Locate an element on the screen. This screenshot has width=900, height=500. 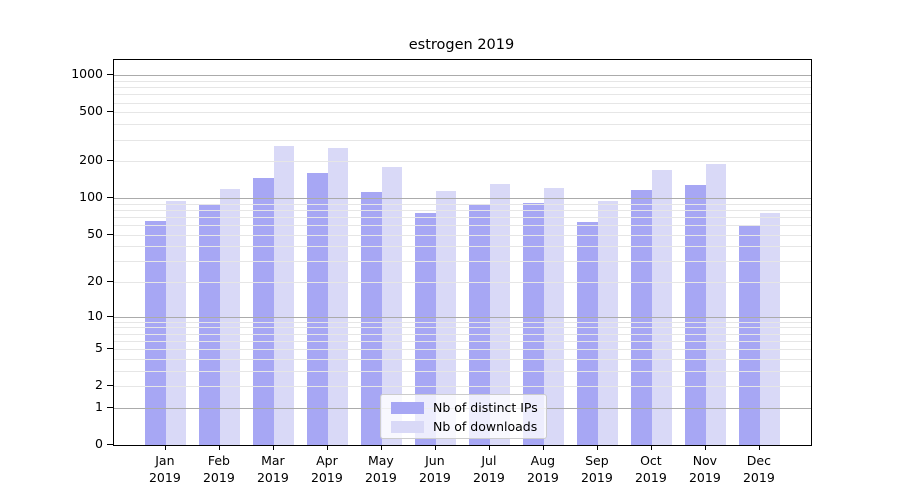
legend-row-downloads: Nb of downloads is located at coordinates (468, 427).